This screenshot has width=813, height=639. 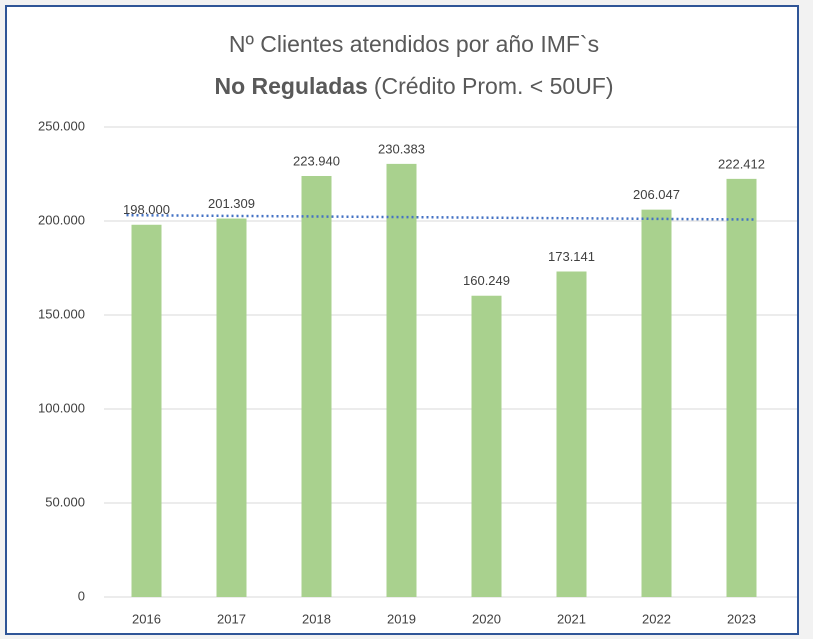 I want to click on y-tick-label: 200.000, so click(x=61, y=219).